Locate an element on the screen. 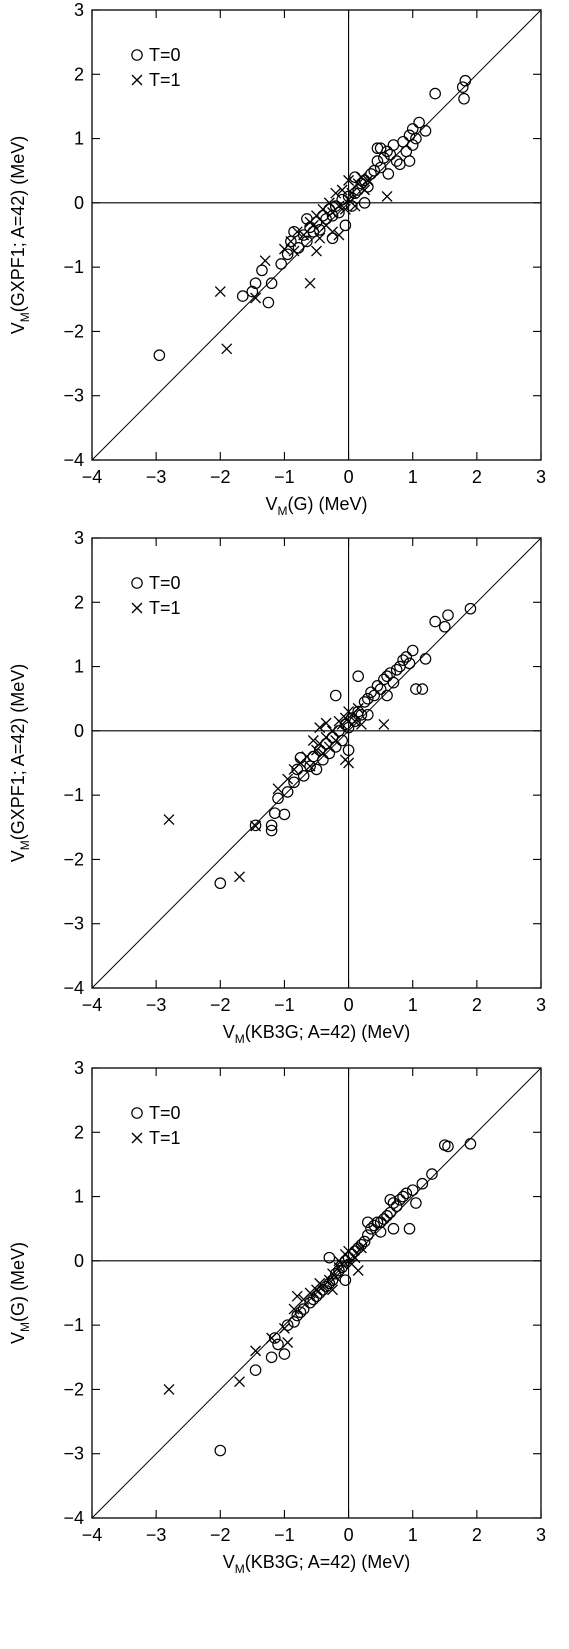 The image size is (569, 1649). y-tick-label: 1 is located at coordinates (79, 1197).